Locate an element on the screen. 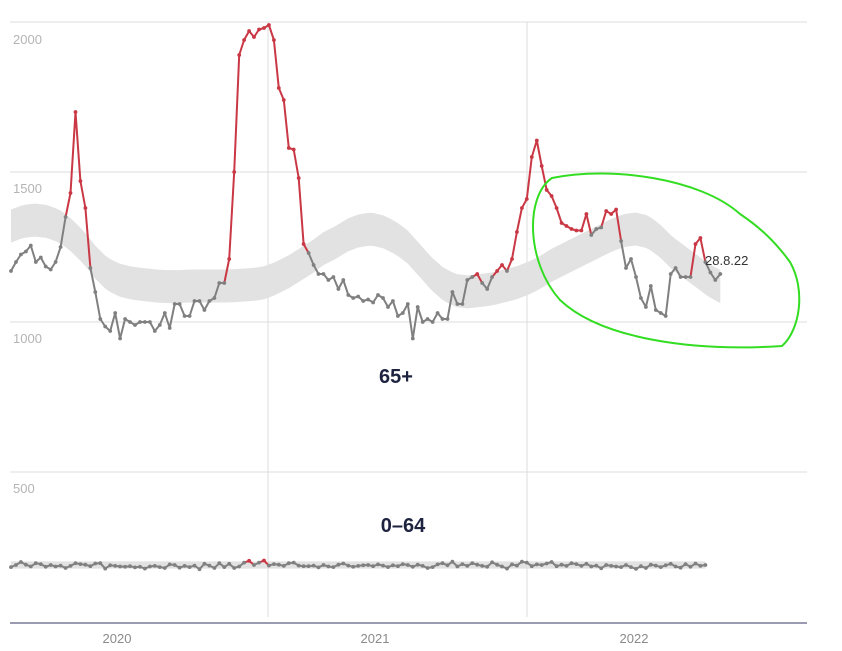 This screenshot has height=651, width=842. y-tick-label-1500: 1500 is located at coordinates (27, 188).